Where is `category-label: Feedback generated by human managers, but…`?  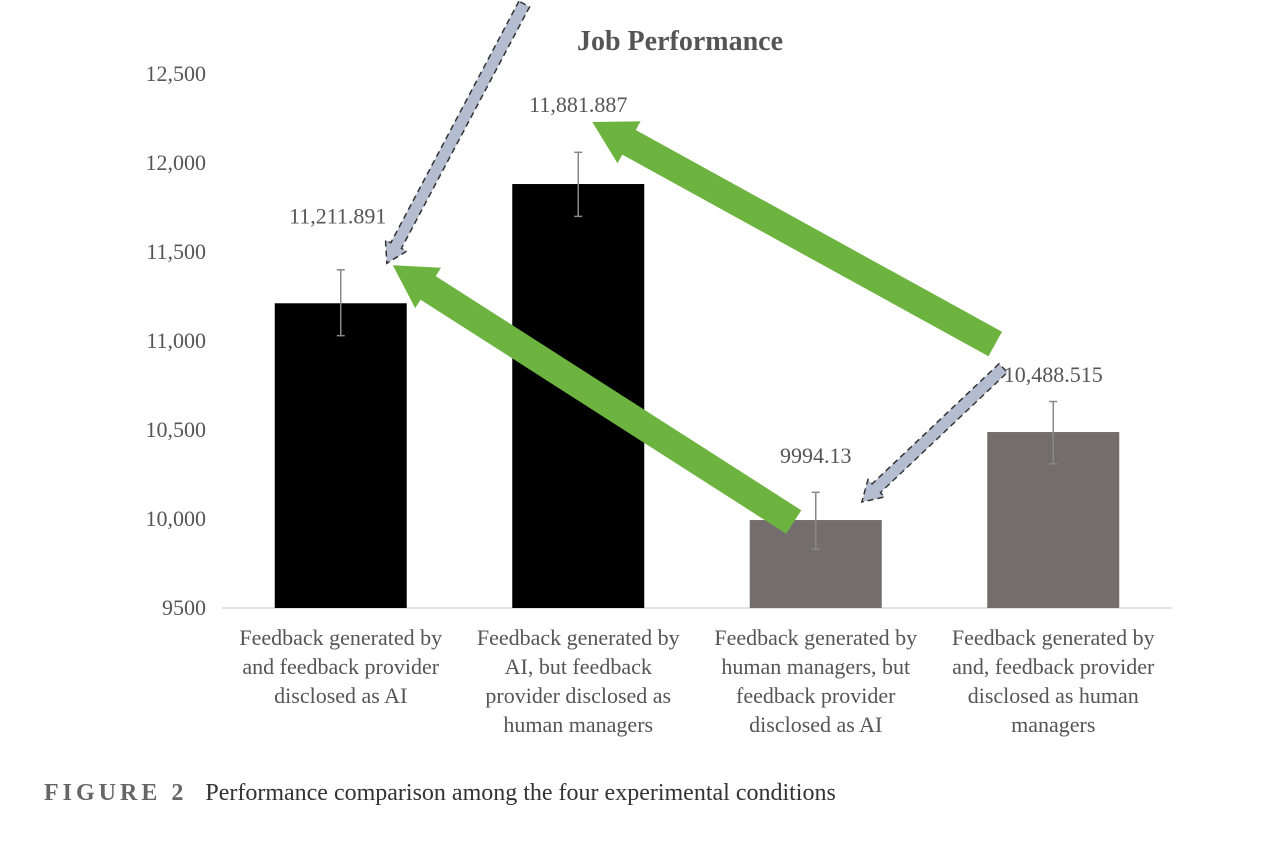
category-label: Feedback generated by human managers, but… is located at coordinates (815, 681).